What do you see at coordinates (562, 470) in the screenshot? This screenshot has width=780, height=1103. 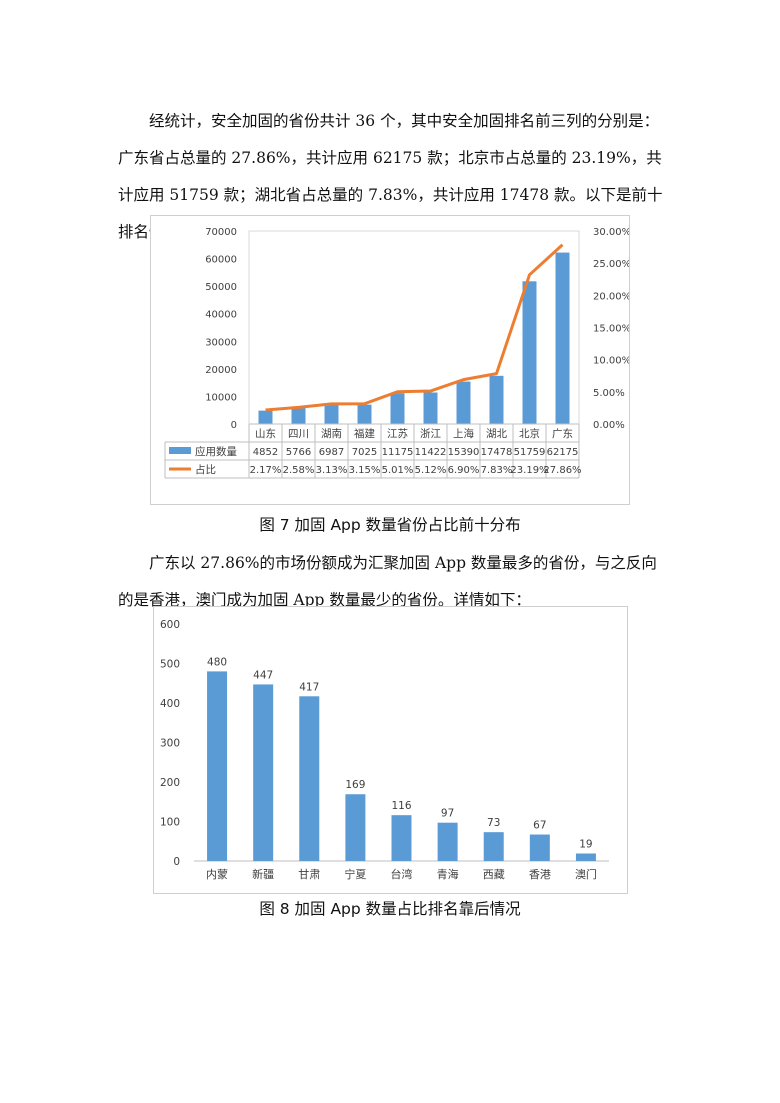 I see `data-label: 27.86%` at bounding box center [562, 470].